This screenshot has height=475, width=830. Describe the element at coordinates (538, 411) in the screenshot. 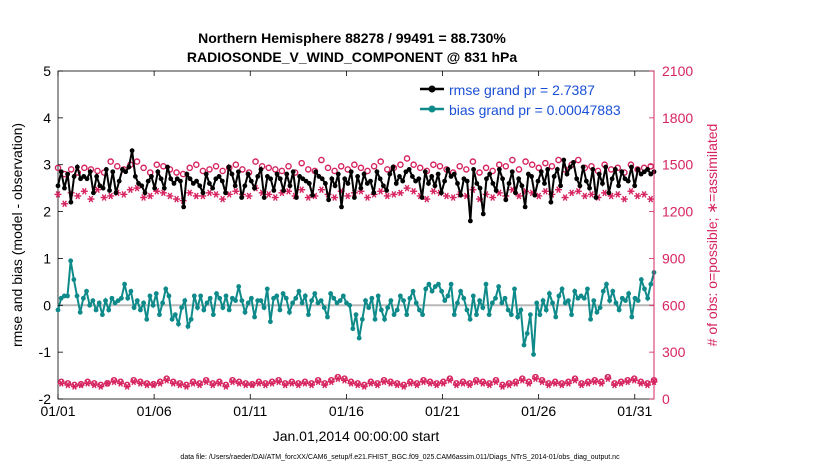

I see `x-tick-label: 01/26` at that location.